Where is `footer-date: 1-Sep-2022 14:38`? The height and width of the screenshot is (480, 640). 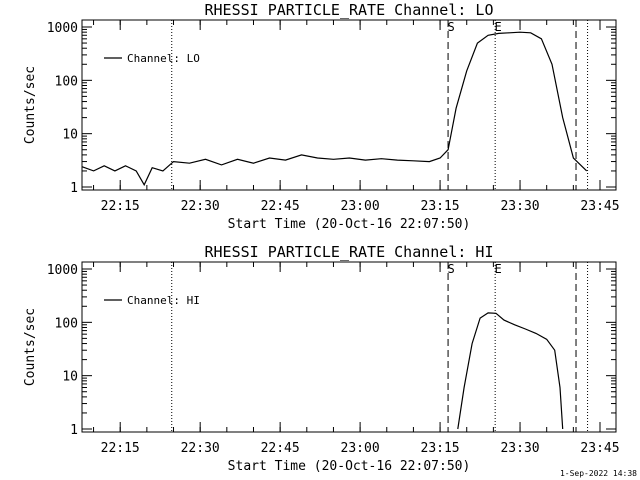
footer-date: 1-Sep-2022 14:38 is located at coordinates (598, 473).